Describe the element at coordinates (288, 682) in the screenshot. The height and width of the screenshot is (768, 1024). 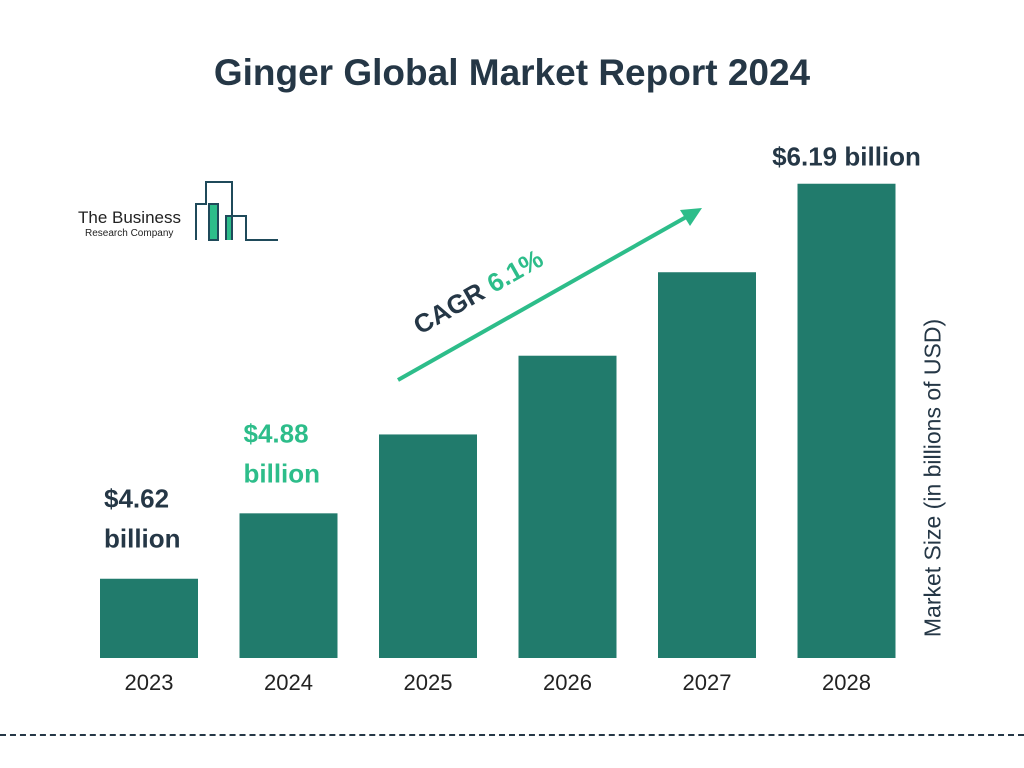
I see `x-tick-label: 2024` at that location.